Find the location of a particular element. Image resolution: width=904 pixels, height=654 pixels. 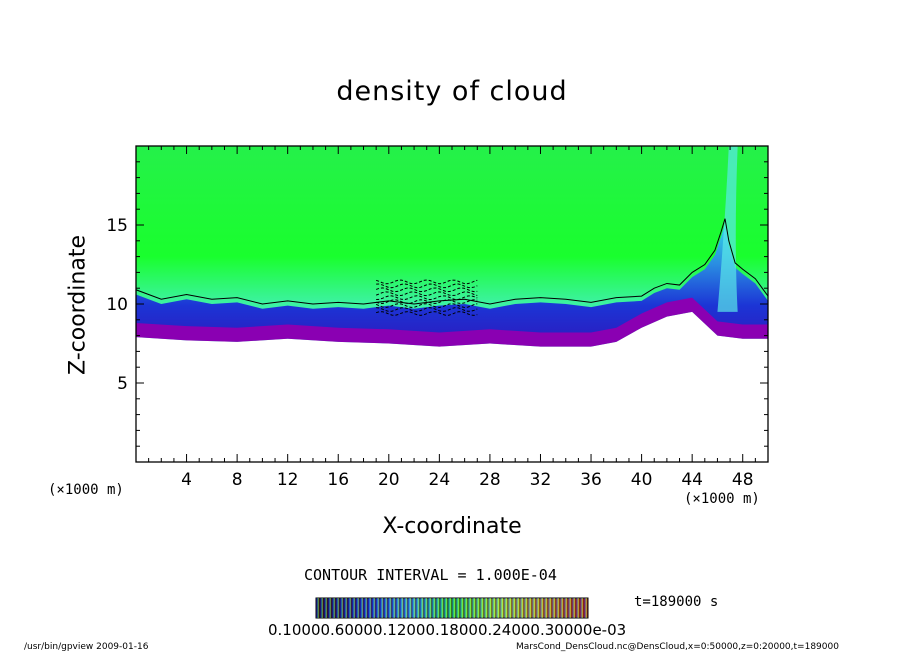

x-tick-label: 8 is located at coordinates (237, 480).